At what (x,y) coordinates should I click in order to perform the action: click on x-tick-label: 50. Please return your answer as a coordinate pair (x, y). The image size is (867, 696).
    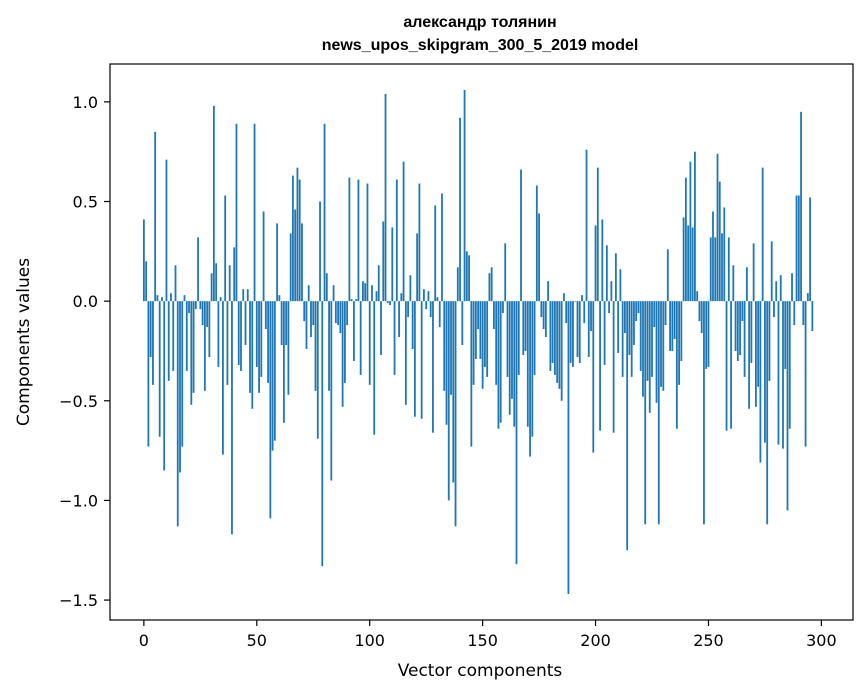
    Looking at the image, I should click on (257, 640).